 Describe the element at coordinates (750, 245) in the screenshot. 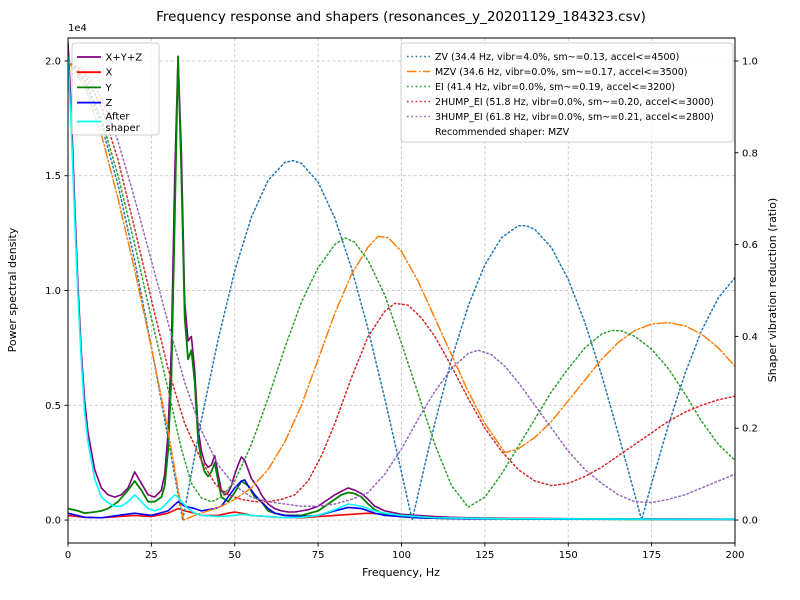

I see `y-right-tick-label: 0.6` at that location.